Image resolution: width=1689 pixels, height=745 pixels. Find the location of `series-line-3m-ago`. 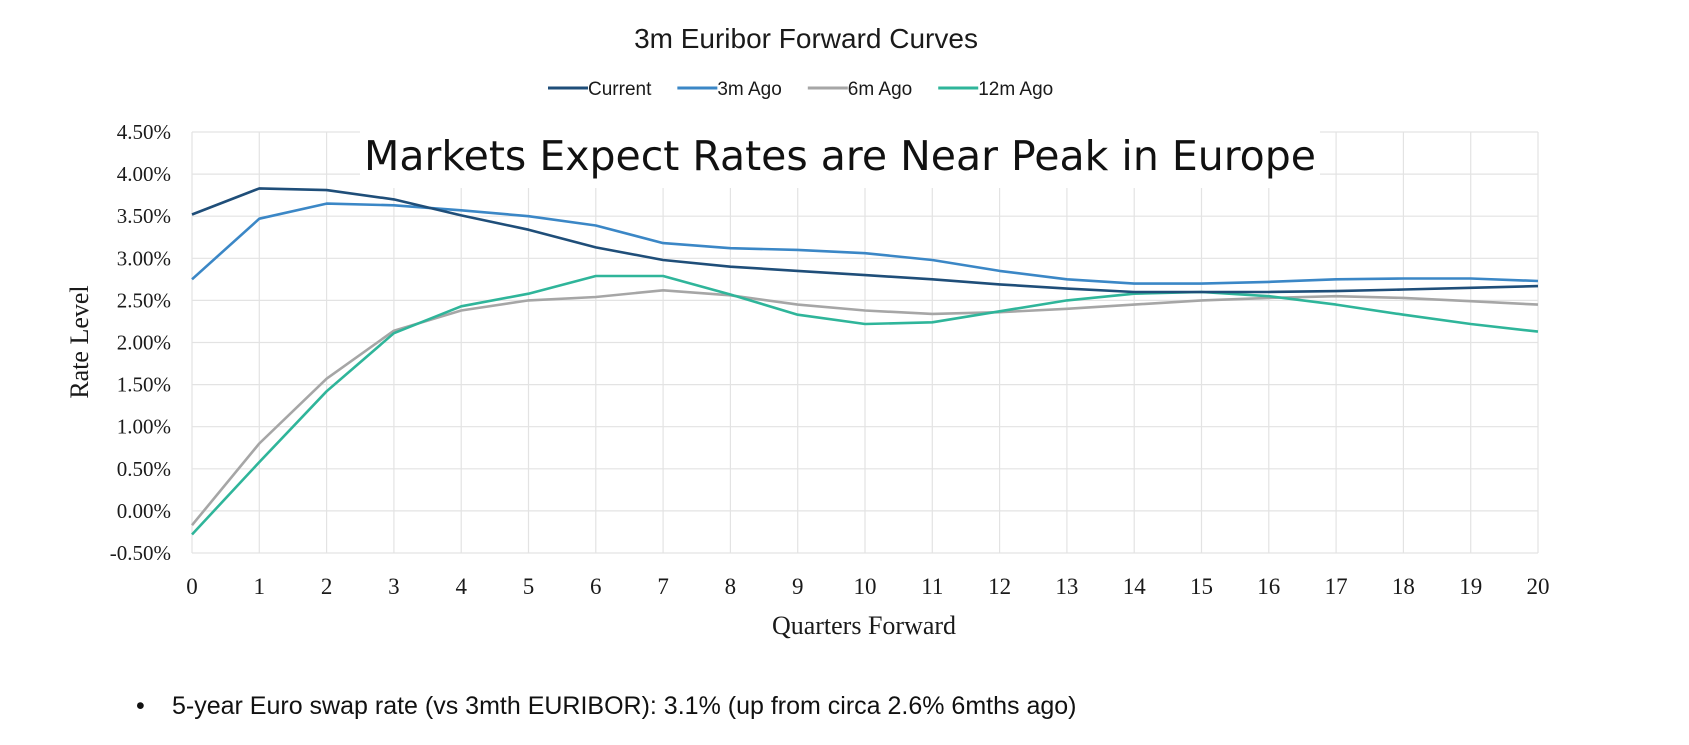

series-line-3m-ago is located at coordinates (865, 243).